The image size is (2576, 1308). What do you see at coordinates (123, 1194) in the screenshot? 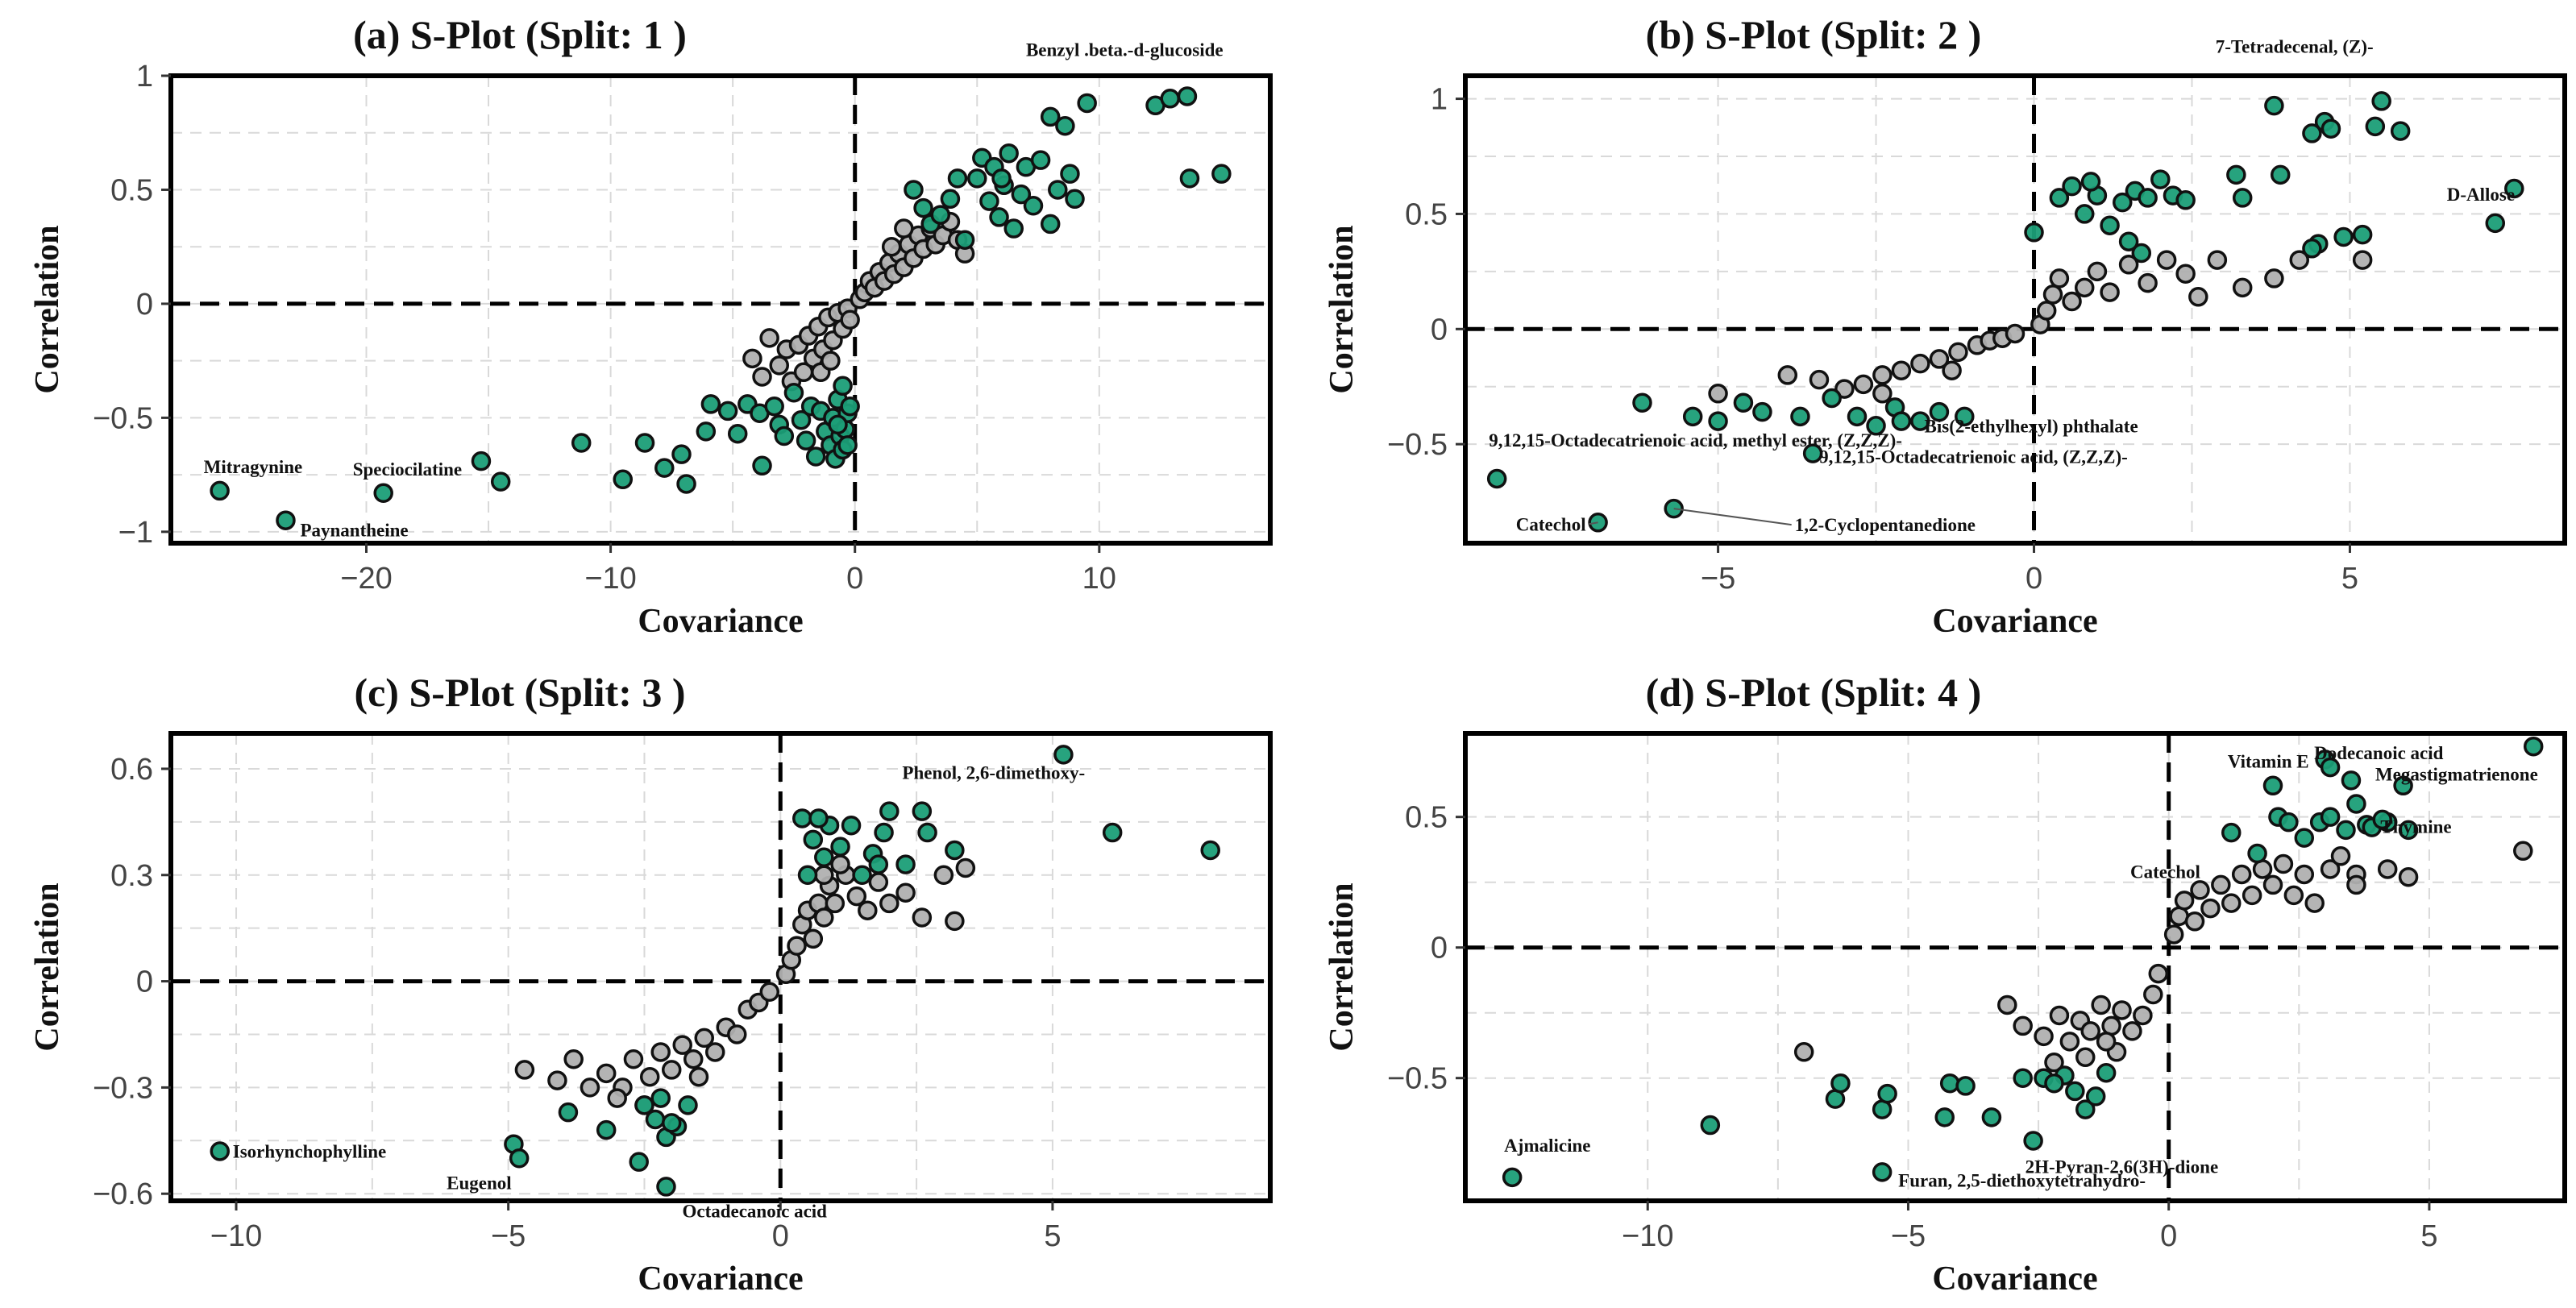
I see `y-tick-label: −0.6` at bounding box center [123, 1194].